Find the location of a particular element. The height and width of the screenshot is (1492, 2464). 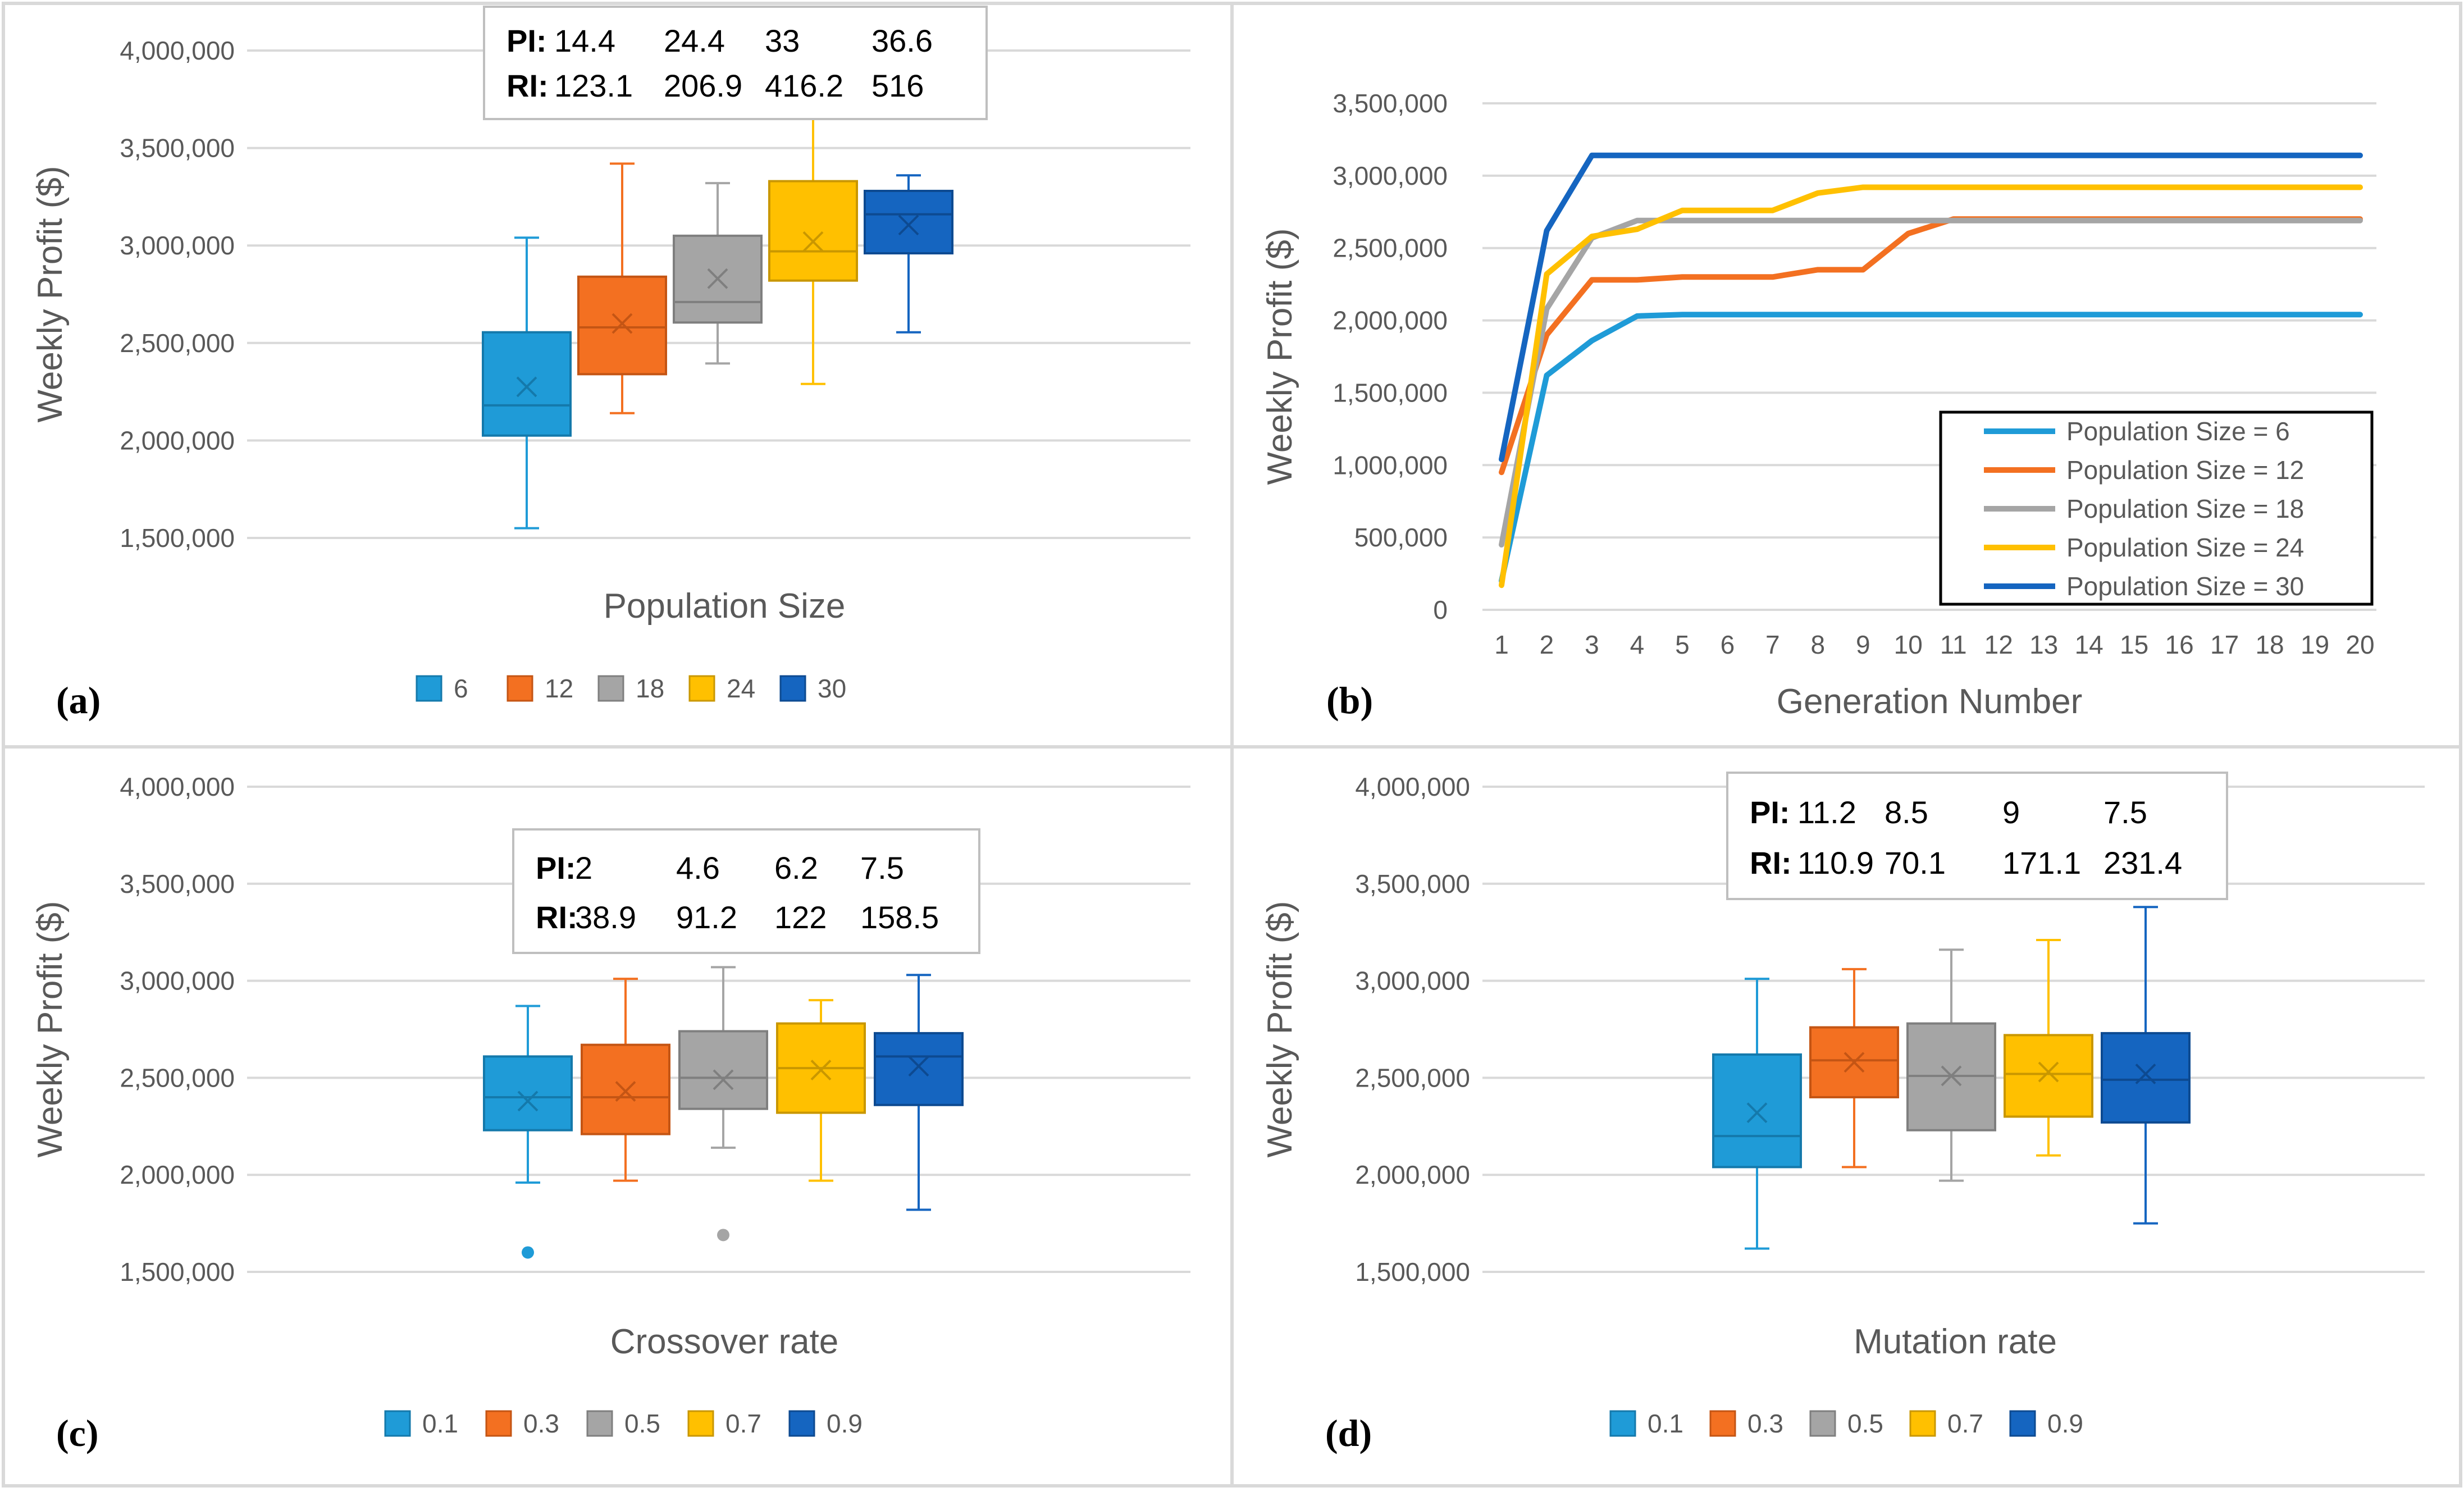

legend-label: 30 is located at coordinates (832, 688).